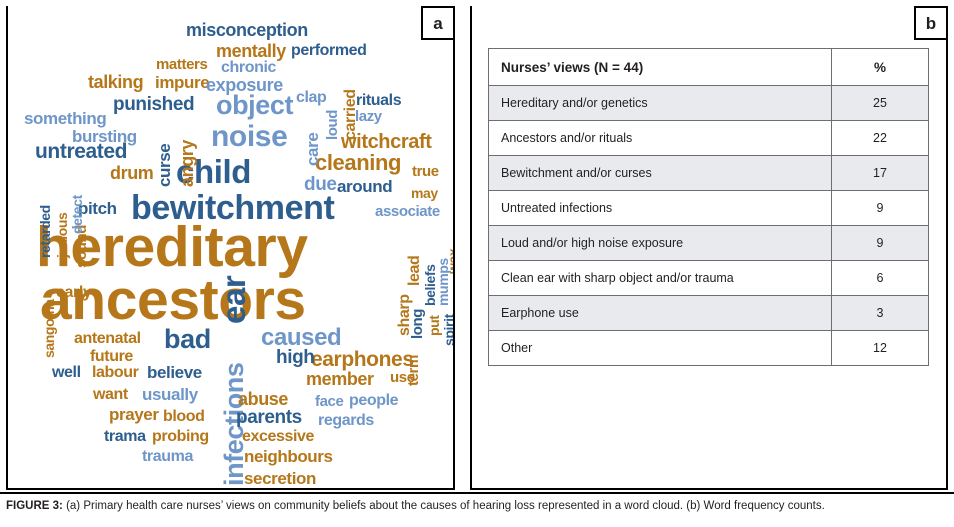  I want to click on cell-view: Bewitchment and/or curses, so click(660, 173).